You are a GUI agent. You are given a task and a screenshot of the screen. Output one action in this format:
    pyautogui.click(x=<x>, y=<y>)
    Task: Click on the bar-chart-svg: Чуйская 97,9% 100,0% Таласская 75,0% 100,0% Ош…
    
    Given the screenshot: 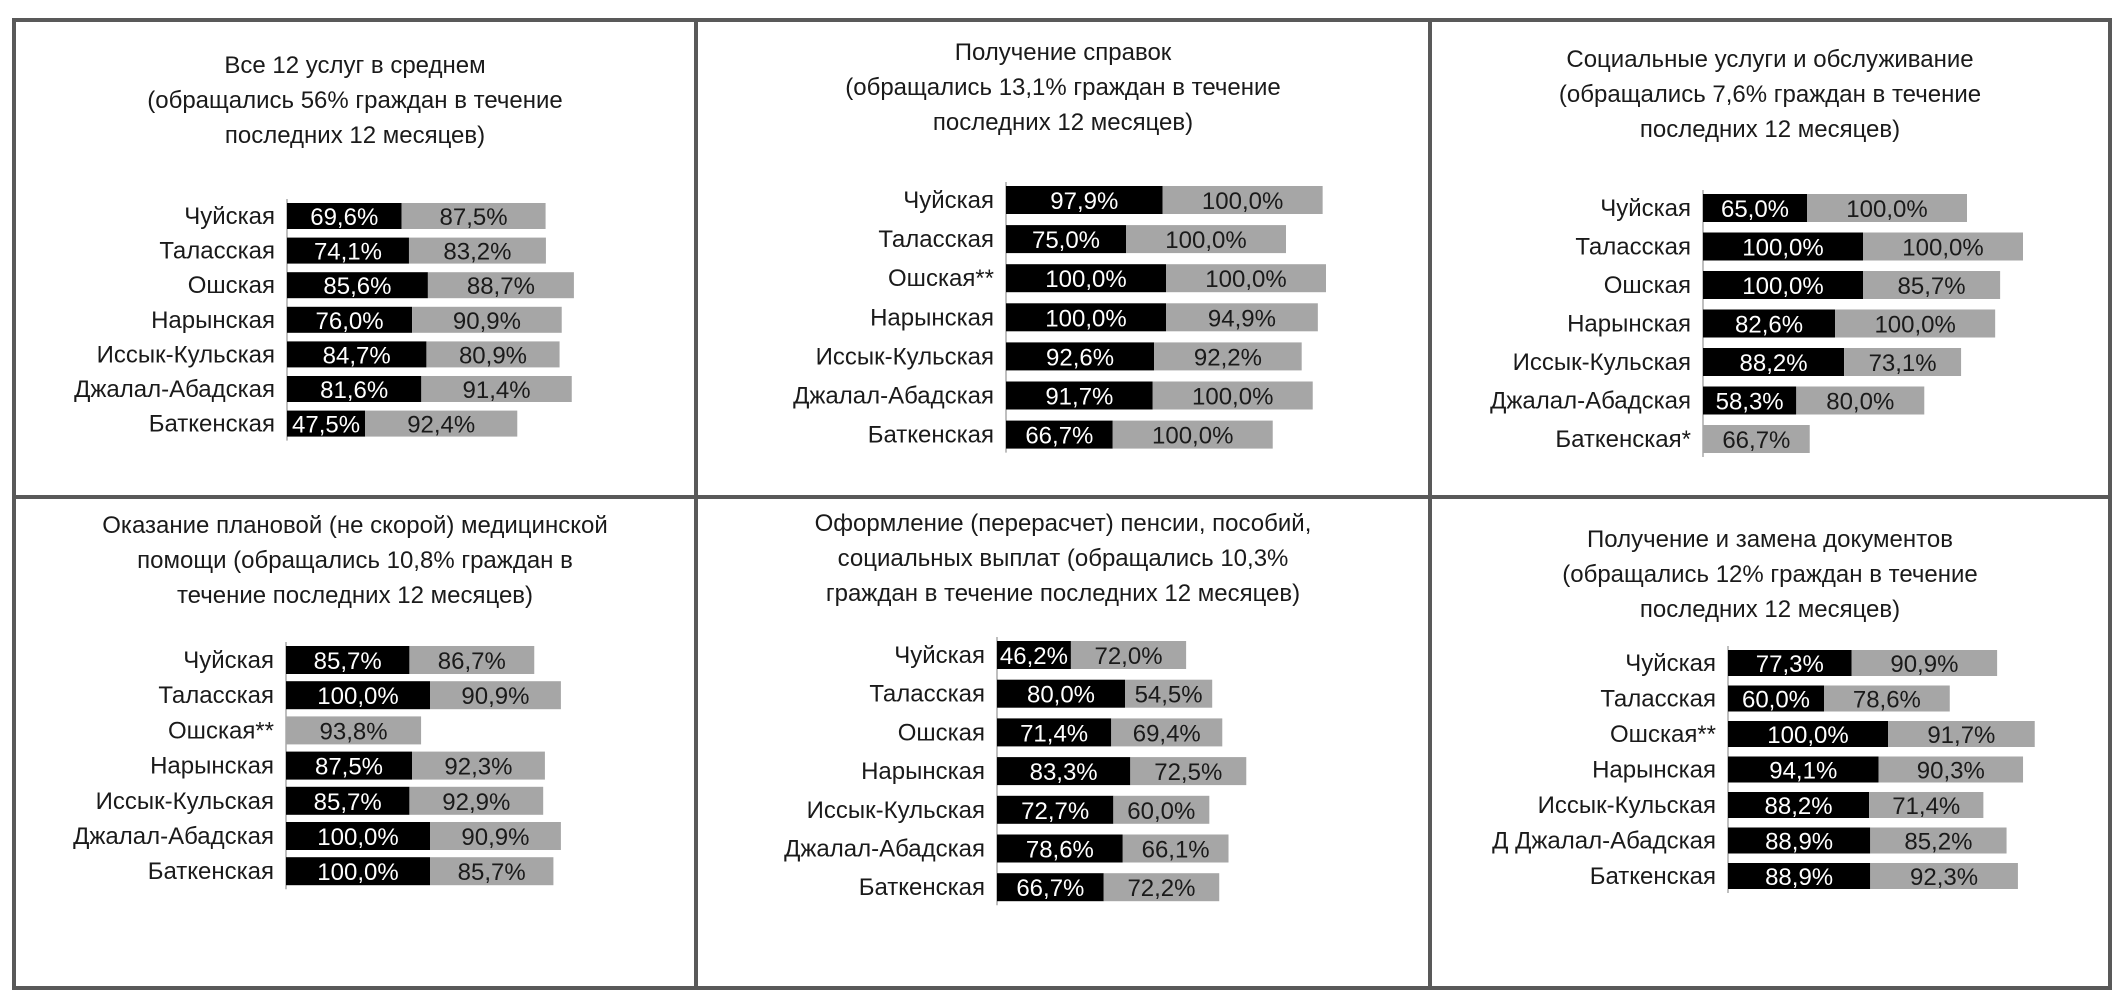 What is the action you would take?
    pyautogui.click(x=1059, y=317)
    